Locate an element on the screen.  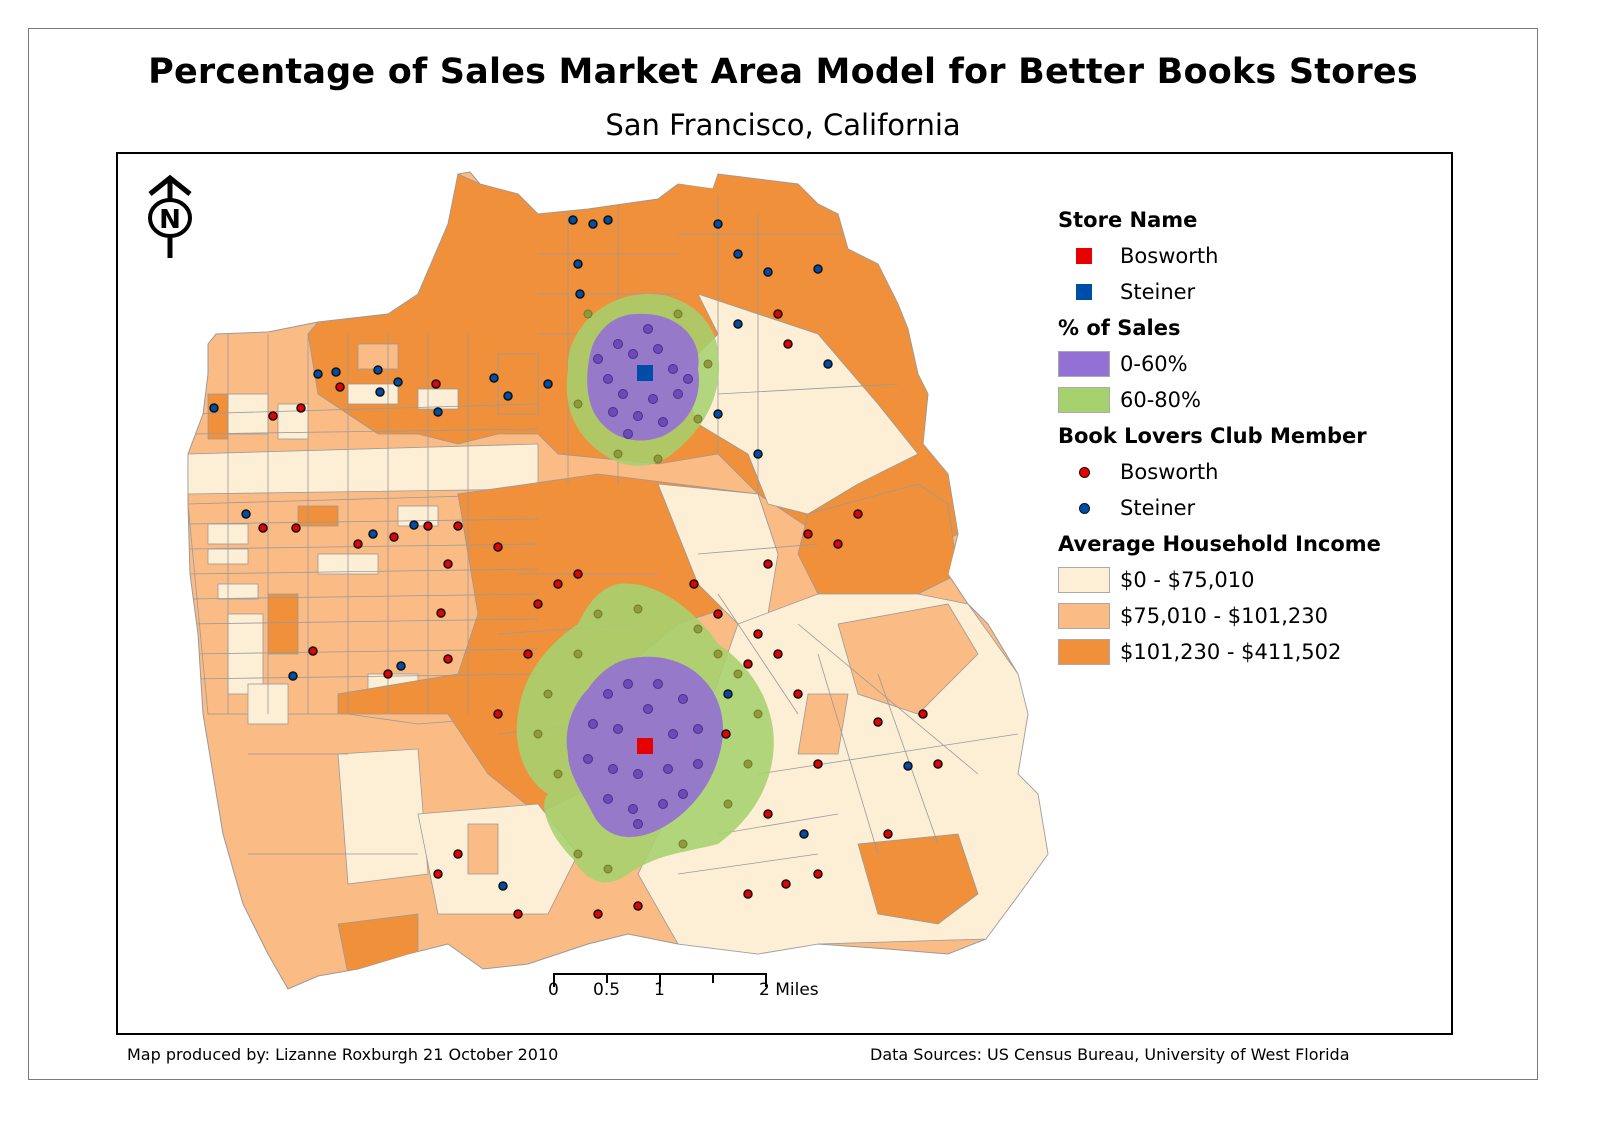
north-arrow-icon: N is located at coordinates (170, 216).